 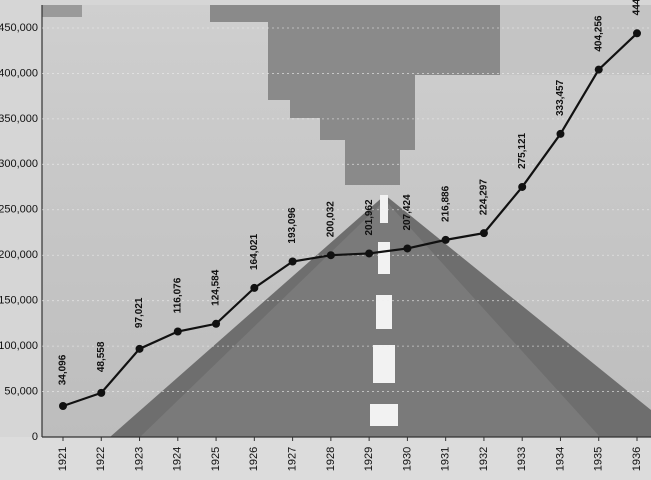 I want to click on y-tick-label: 100,000, so click(x=19, y=346).